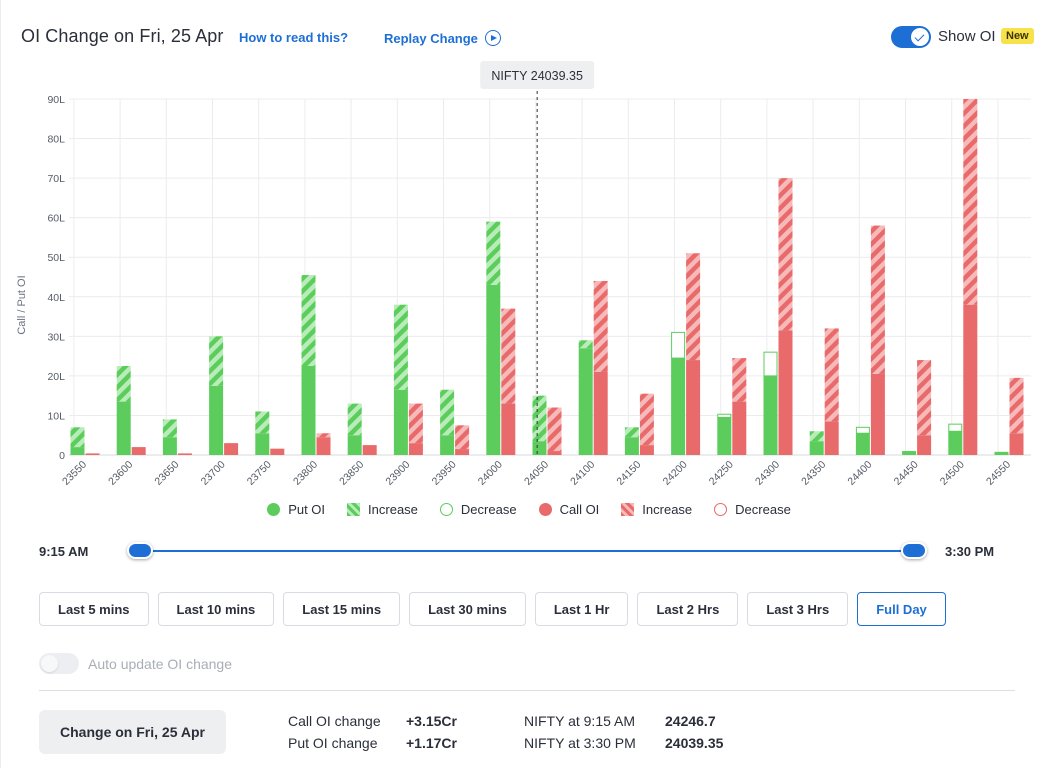 The height and width of the screenshot is (768, 1046). Describe the element at coordinates (721, 473) in the screenshot. I see `x-tick-label: 24250` at that location.